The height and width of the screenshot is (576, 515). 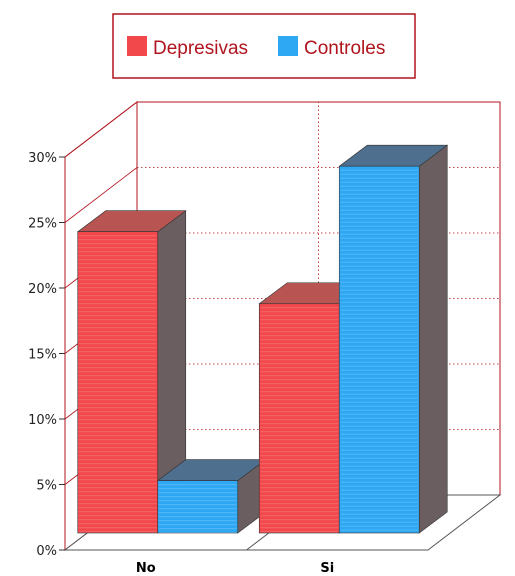 I want to click on y-tick-label: 25%, so click(x=42, y=224).